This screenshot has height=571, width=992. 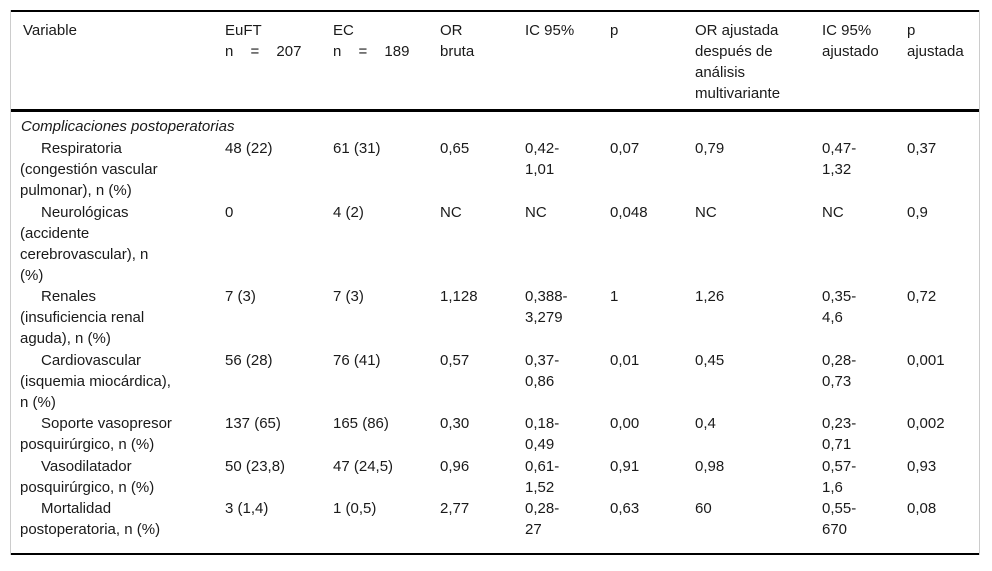 What do you see at coordinates (229, 212) in the screenshot?
I see `table-cell: 0` at bounding box center [229, 212].